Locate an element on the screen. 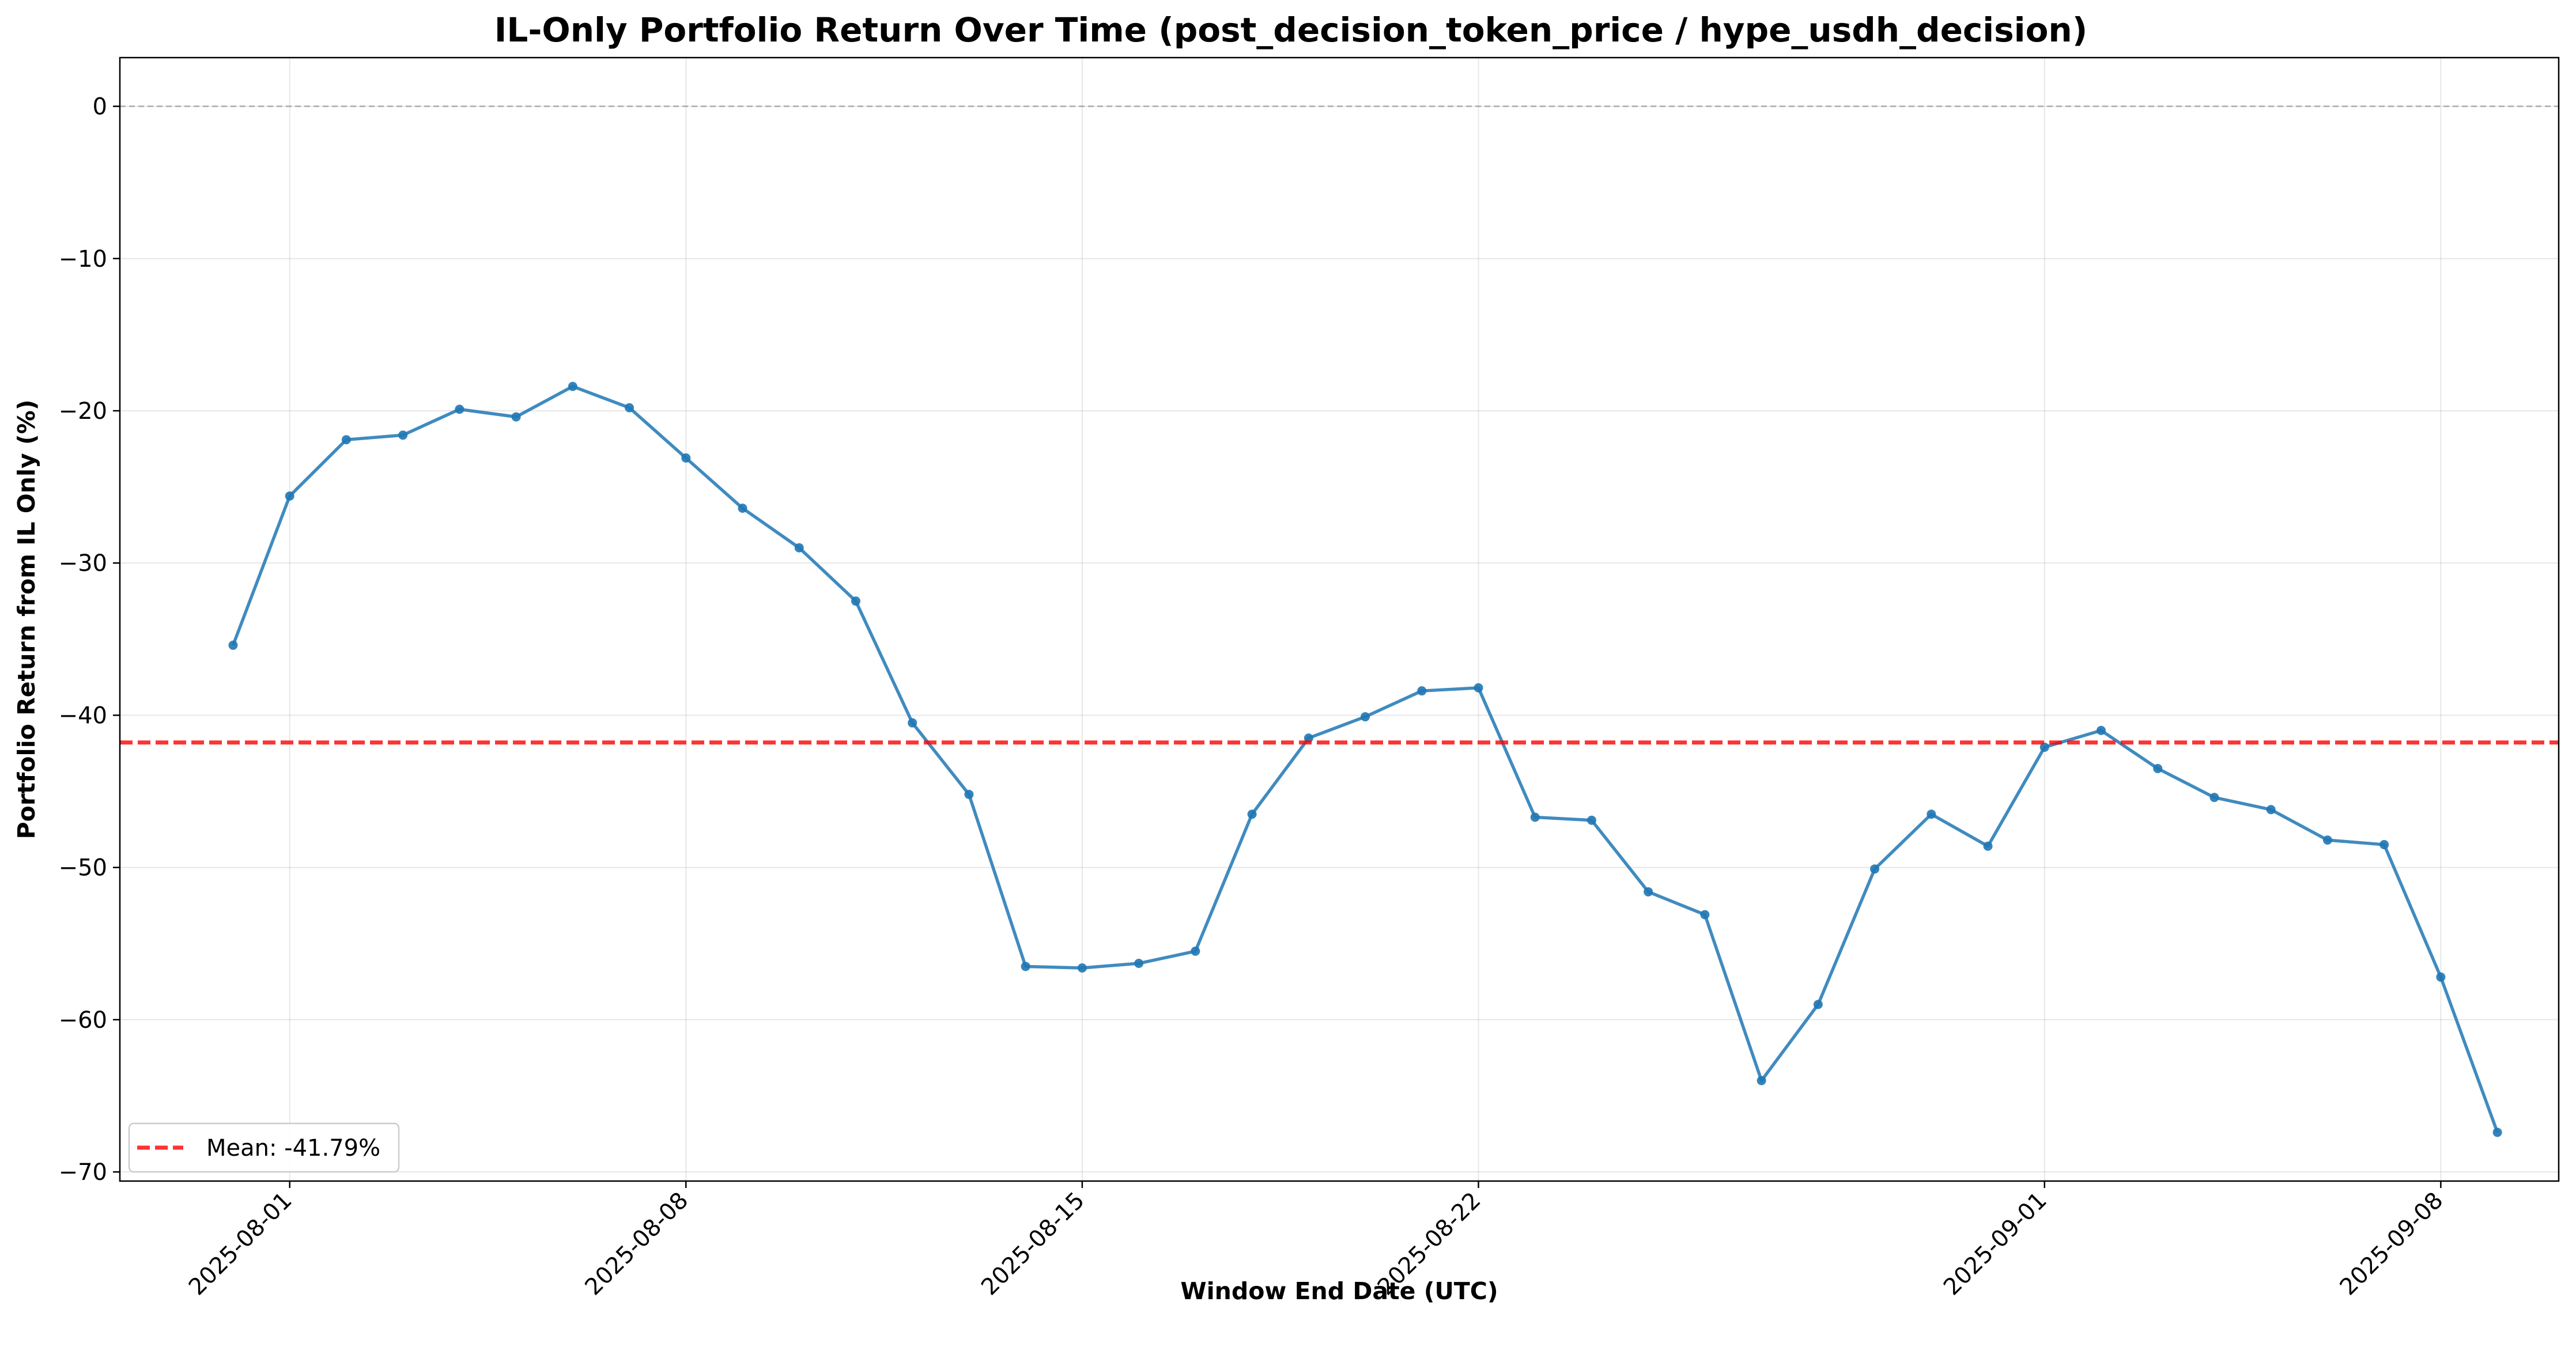 Image resolution: width=2576 pixels, height=1366 pixels. legend: Mean: -41.79% is located at coordinates (264, 1147).